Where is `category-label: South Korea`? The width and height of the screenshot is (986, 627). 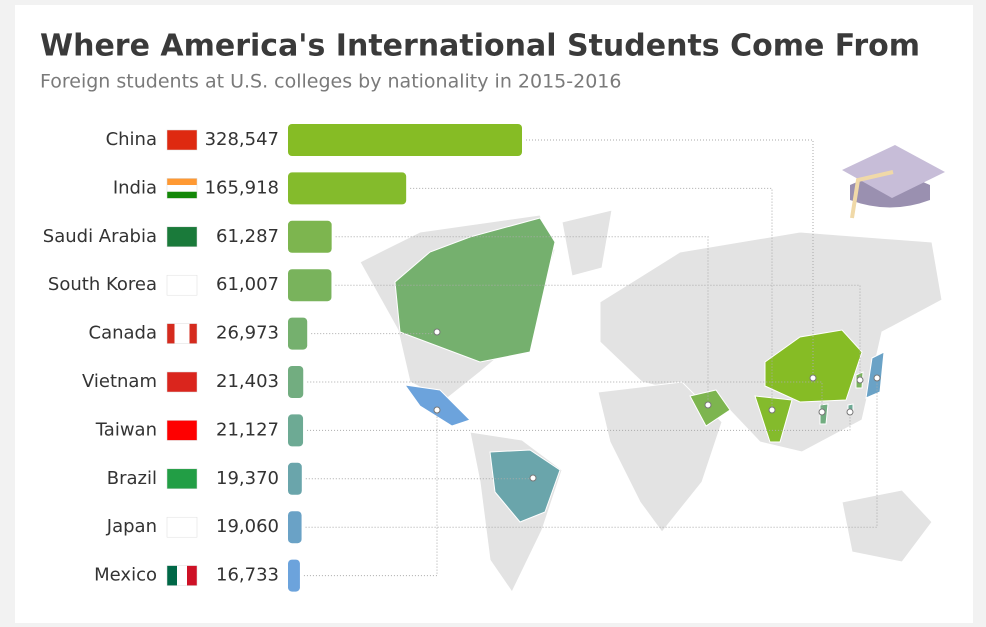 category-label: South Korea is located at coordinates (102, 284).